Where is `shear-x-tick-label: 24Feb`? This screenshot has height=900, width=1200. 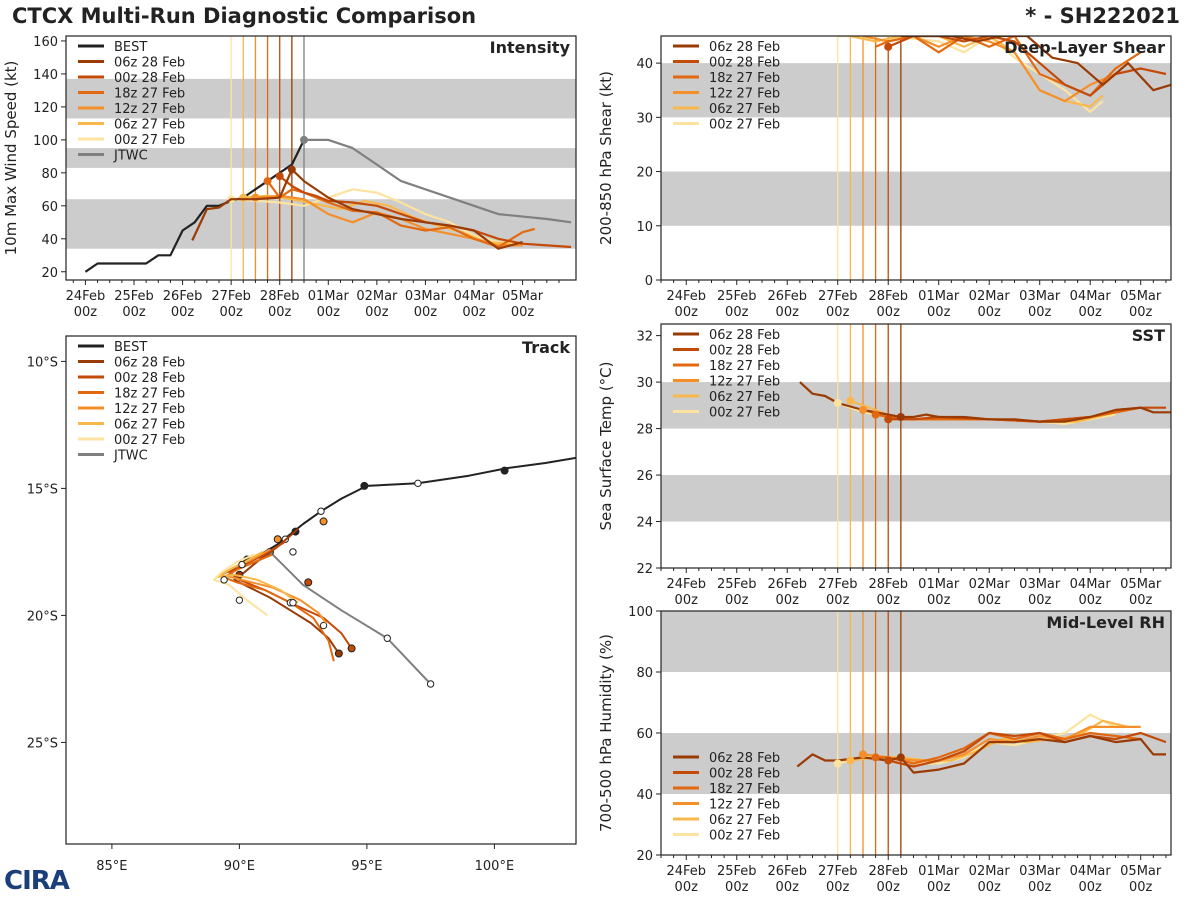
shear-x-tick-label: 24Feb is located at coordinates (686, 296).